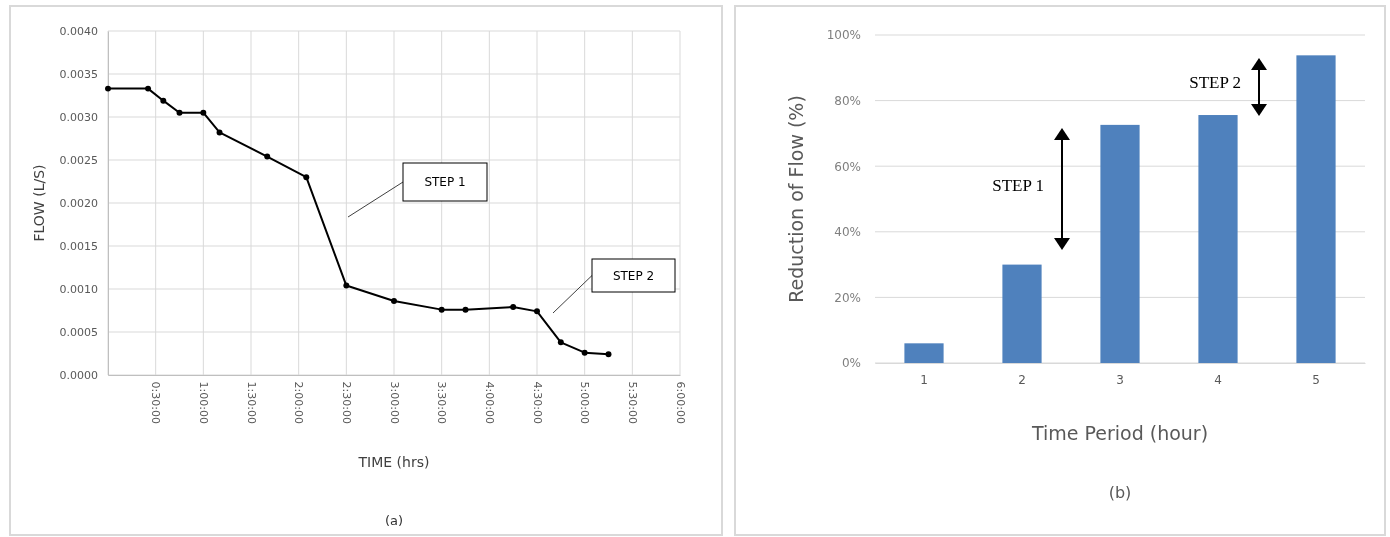 The height and width of the screenshot is (537, 1390). I want to click on y-tick-label: 100%, so click(843, 35).